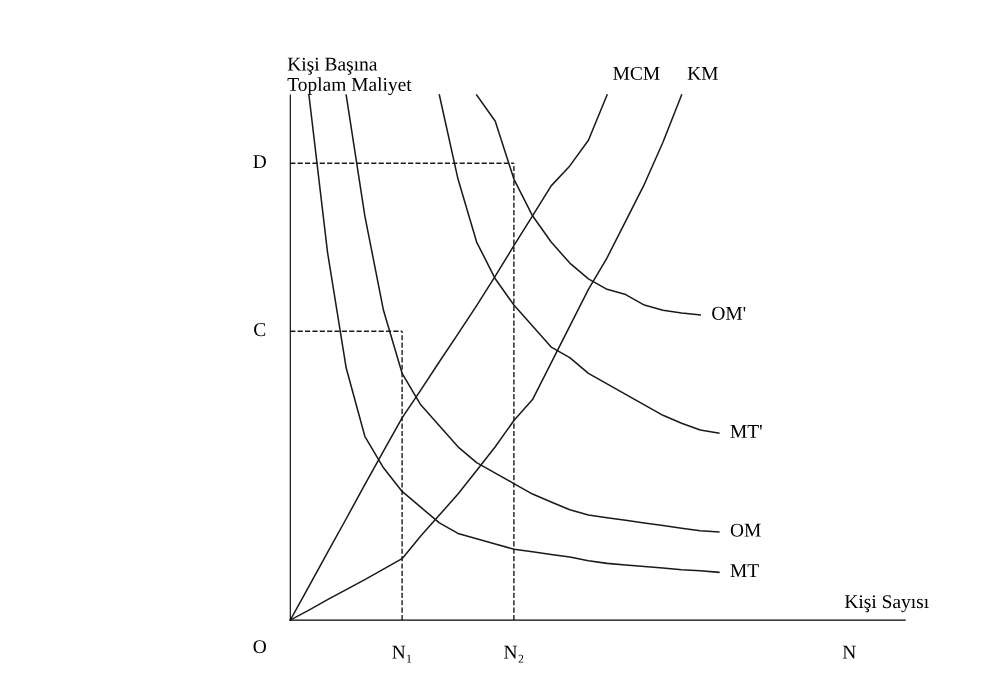 The height and width of the screenshot is (674, 1008). Describe the element at coordinates (729, 313) in the screenshot. I see `series-label: OM'` at that location.